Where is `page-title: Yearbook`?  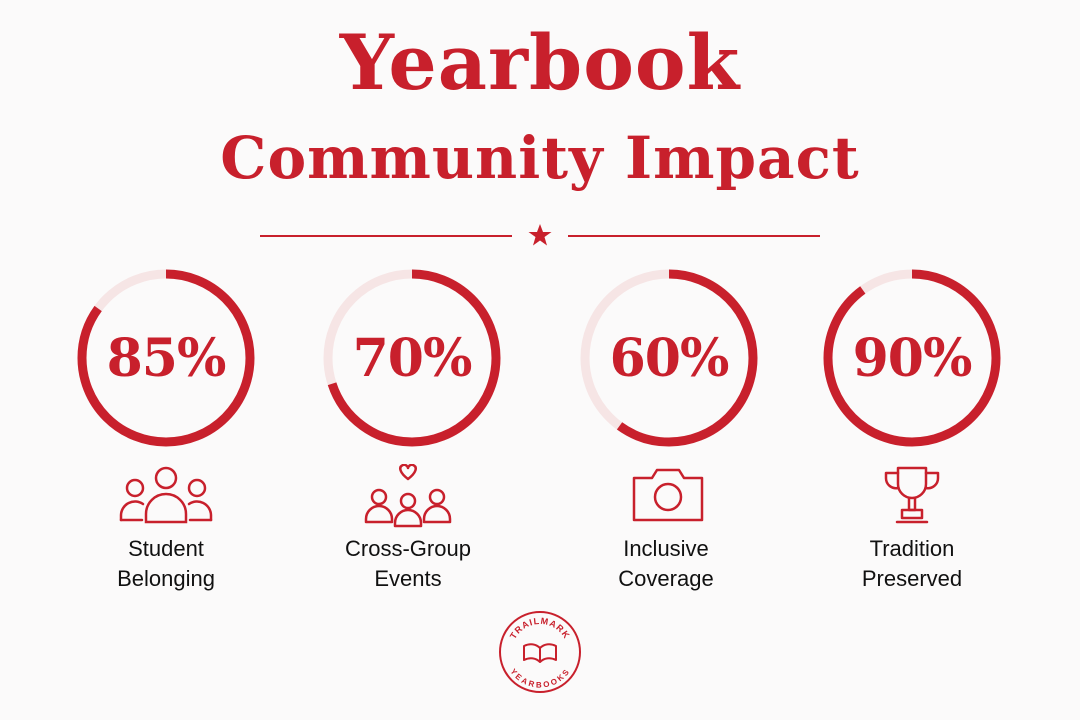 page-title: Yearbook is located at coordinates (540, 62).